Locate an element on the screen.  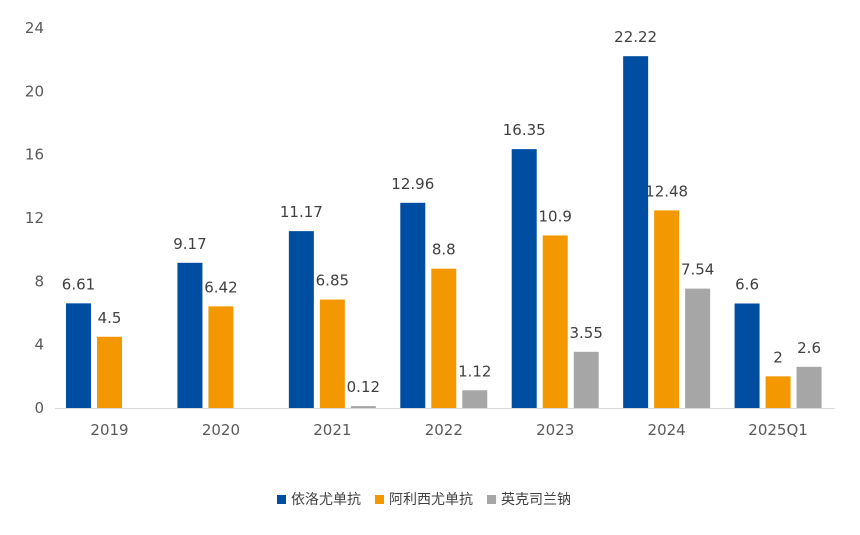
legend: 依洛尤单抗 阿利西尤单抗 英克司兰钠 is located at coordinates (424, 499).